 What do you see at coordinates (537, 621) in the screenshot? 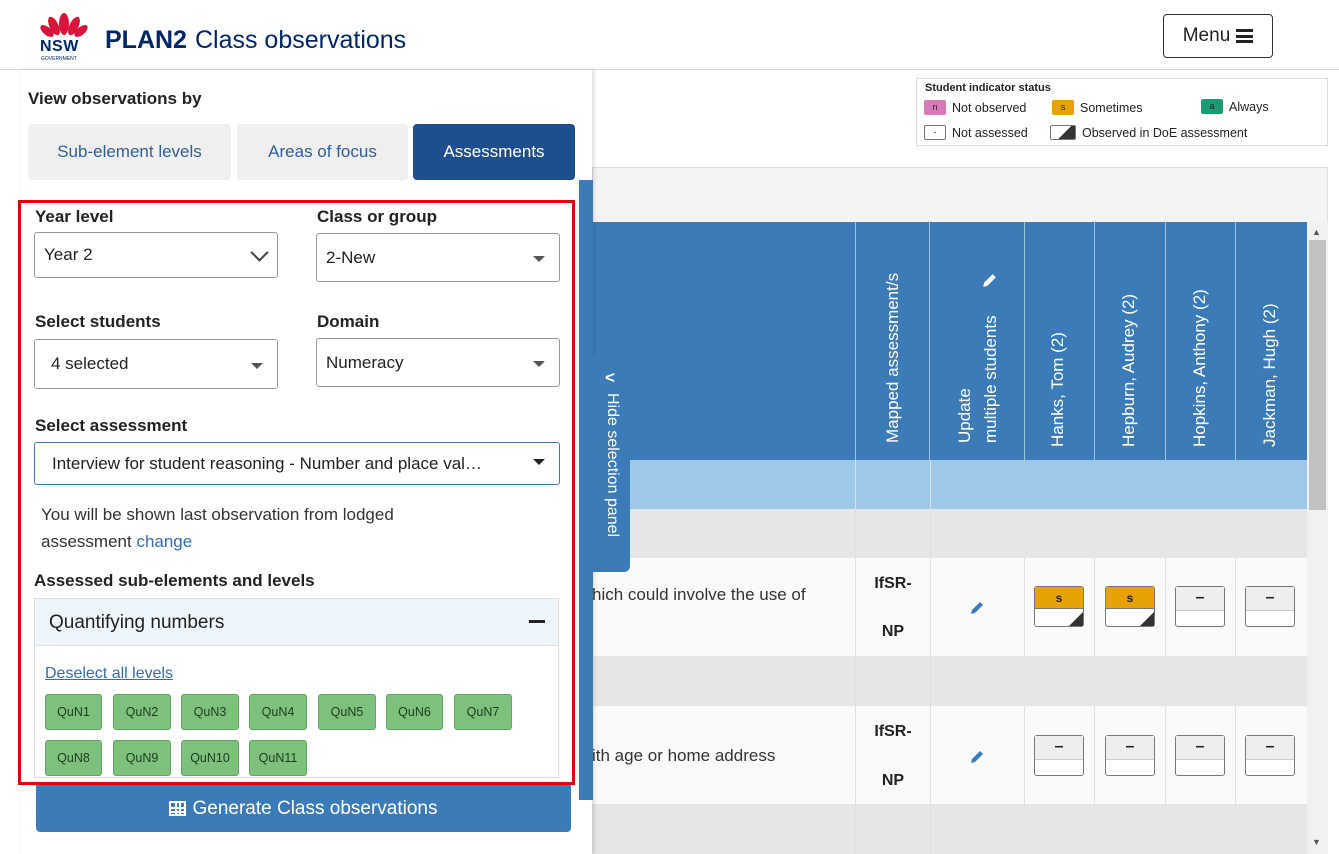
I see `collapse-icon` at bounding box center [537, 621].